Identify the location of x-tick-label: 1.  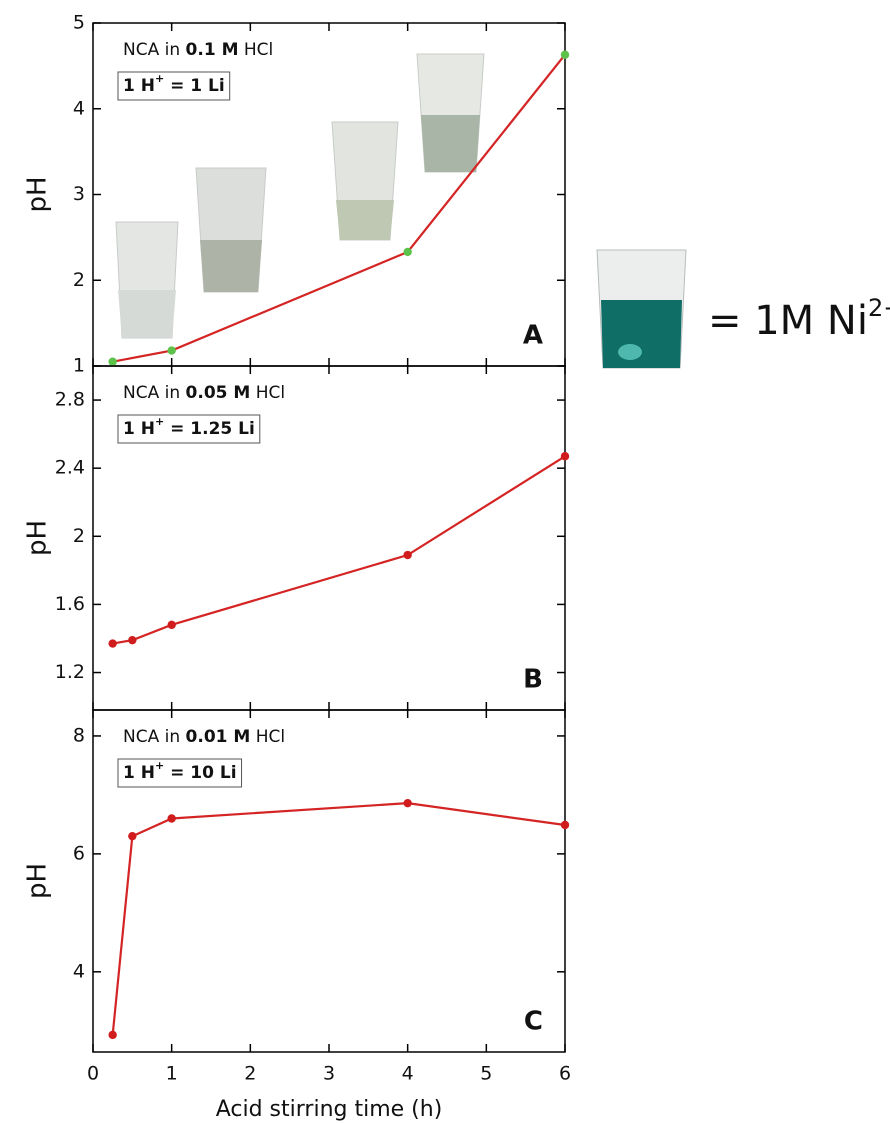
(172, 1074).